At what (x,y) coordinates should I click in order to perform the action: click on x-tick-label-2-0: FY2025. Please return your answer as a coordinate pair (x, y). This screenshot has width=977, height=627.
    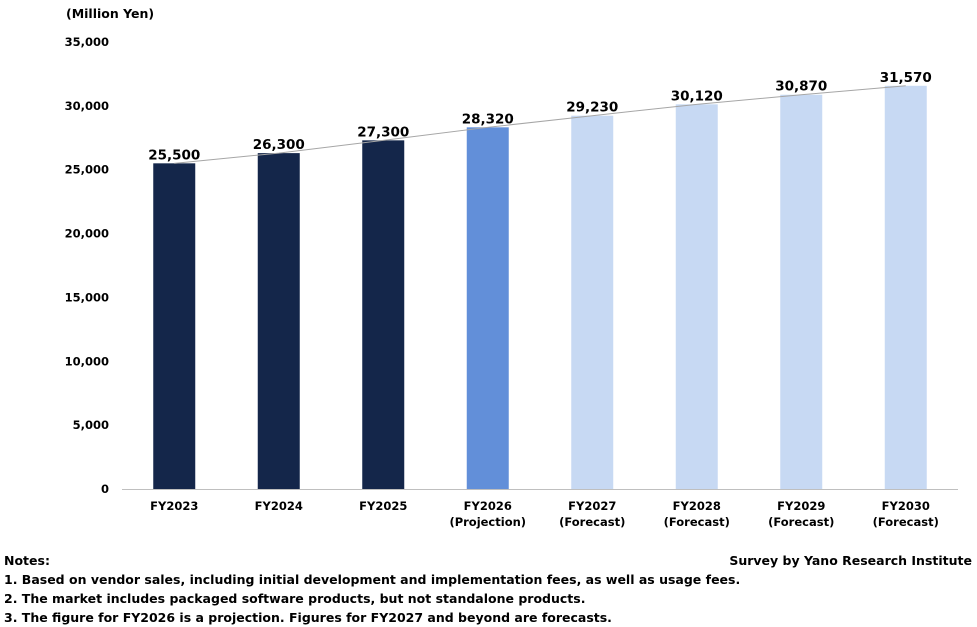
    Looking at the image, I should click on (383, 506).